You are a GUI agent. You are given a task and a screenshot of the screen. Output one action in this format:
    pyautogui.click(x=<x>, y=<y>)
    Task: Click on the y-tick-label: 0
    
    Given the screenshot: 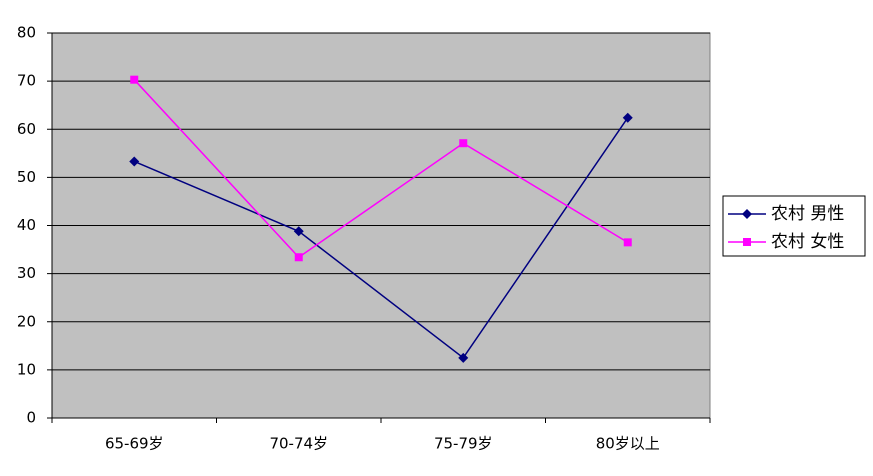 What is the action you would take?
    pyautogui.click(x=31, y=418)
    